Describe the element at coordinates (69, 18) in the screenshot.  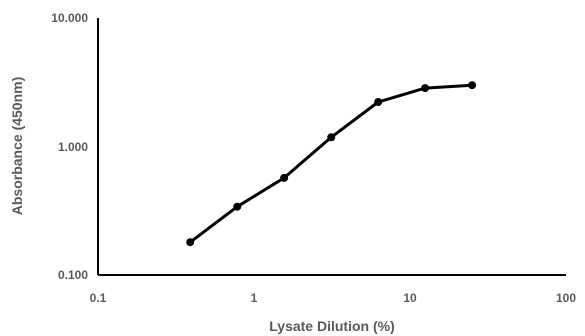
I see `y-tick-label: 10.000` at that location.